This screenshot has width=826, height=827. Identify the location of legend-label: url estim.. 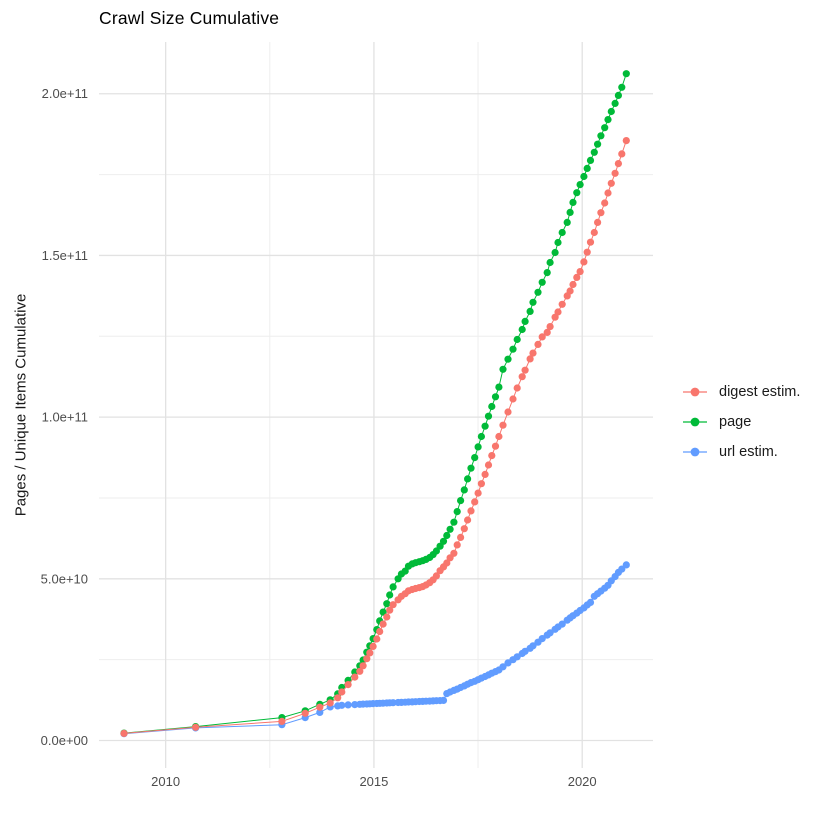
(748, 452).